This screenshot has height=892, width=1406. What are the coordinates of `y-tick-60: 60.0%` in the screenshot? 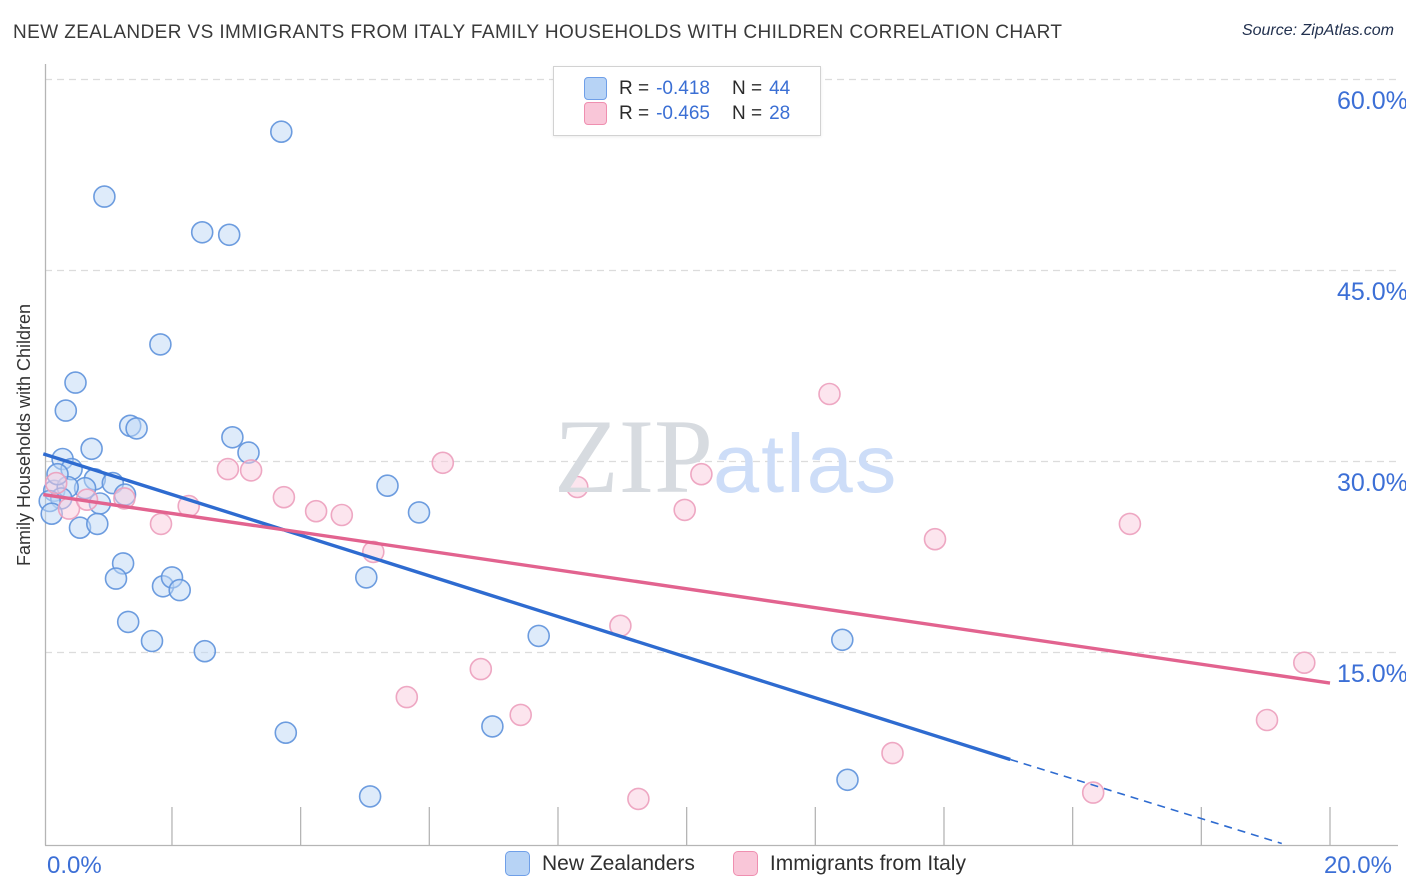 It's located at (1371, 101).